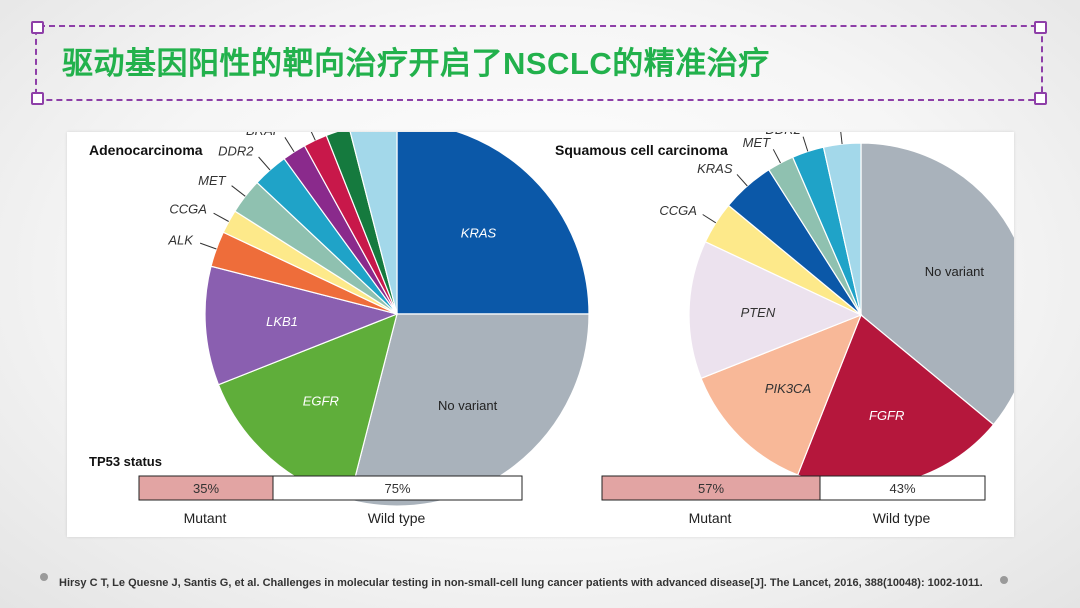 The width and height of the screenshot is (1080, 608). Describe the element at coordinates (289, 145) in the screenshot. I see `leader-line-braf` at that location.